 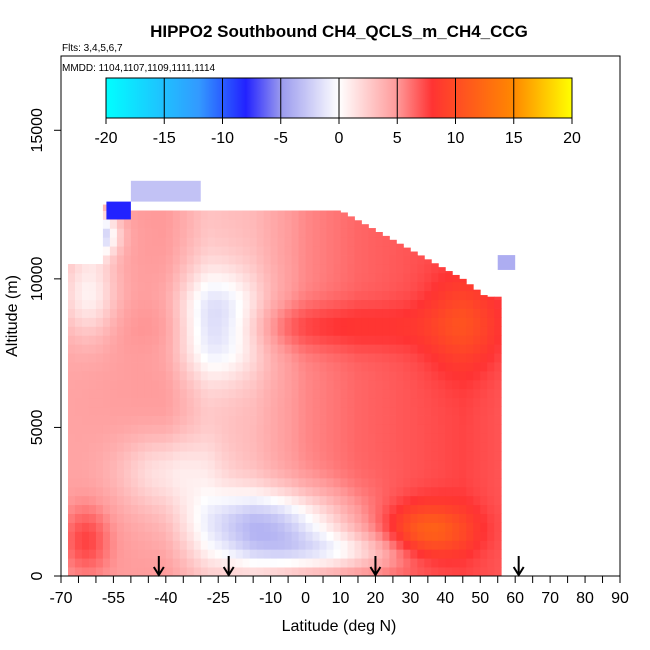 I want to click on x-tick-label: -25, so click(x=218, y=598).